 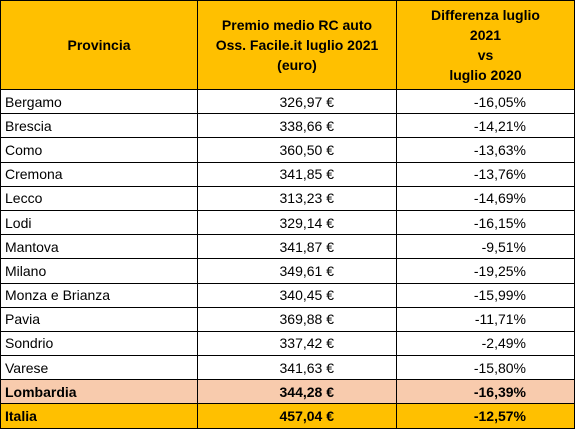 I want to click on table-cell: Sondrio, so click(x=99, y=343).